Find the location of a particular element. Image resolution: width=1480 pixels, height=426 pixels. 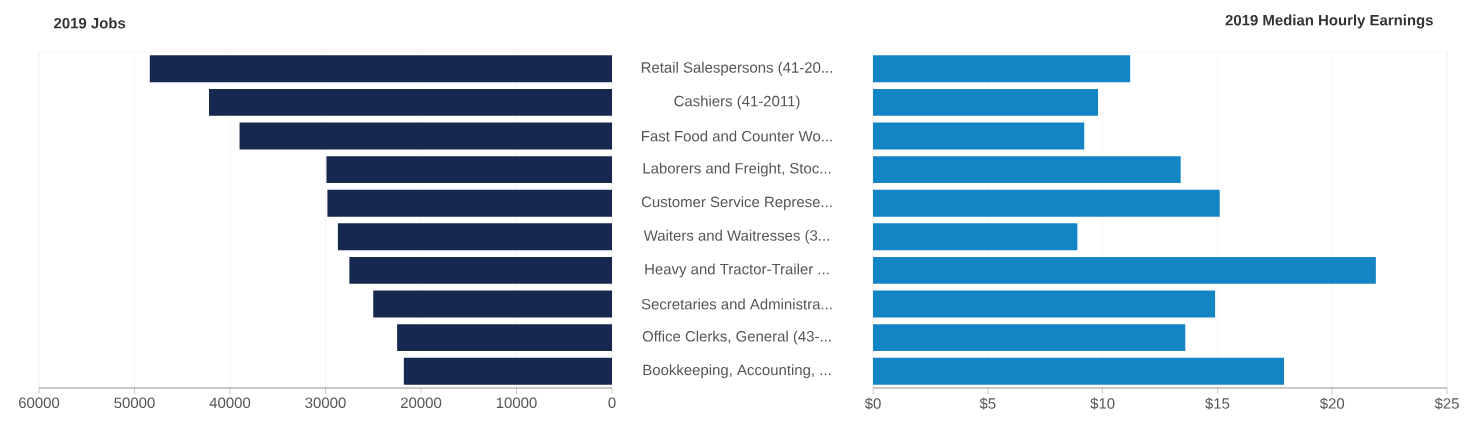

x-tick-label: 60000 is located at coordinates (39, 403).